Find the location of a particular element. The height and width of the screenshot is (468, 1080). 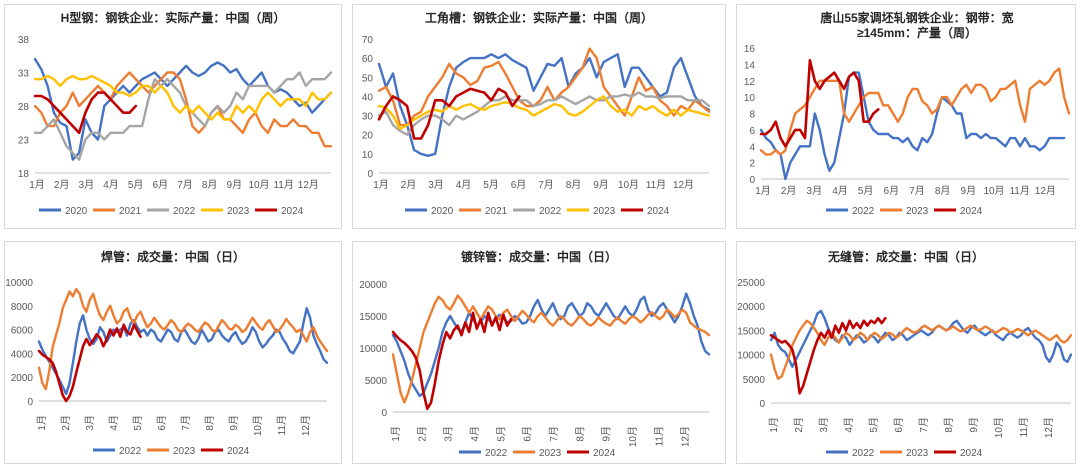

y-tick-label: 8 is located at coordinates (752, 115).